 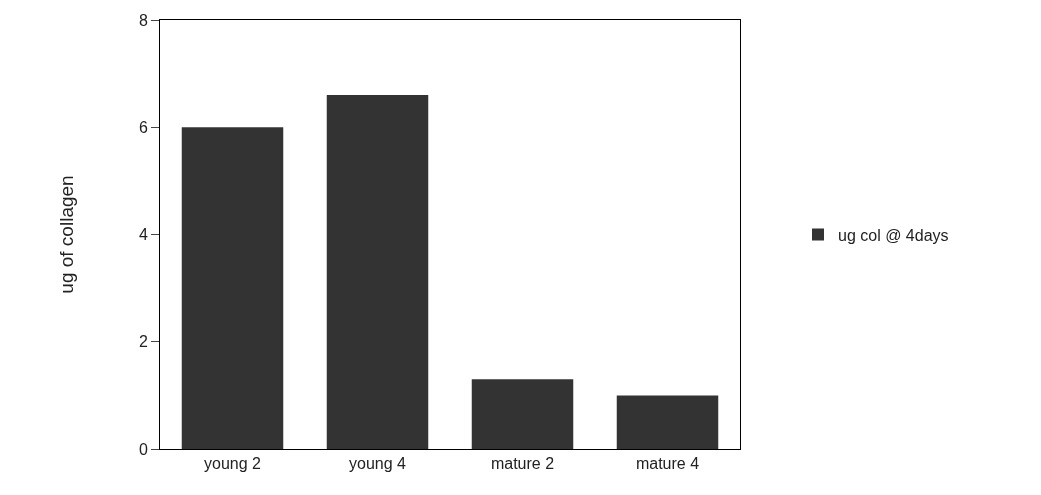 I want to click on y-tick-label: 2, so click(x=143, y=342).